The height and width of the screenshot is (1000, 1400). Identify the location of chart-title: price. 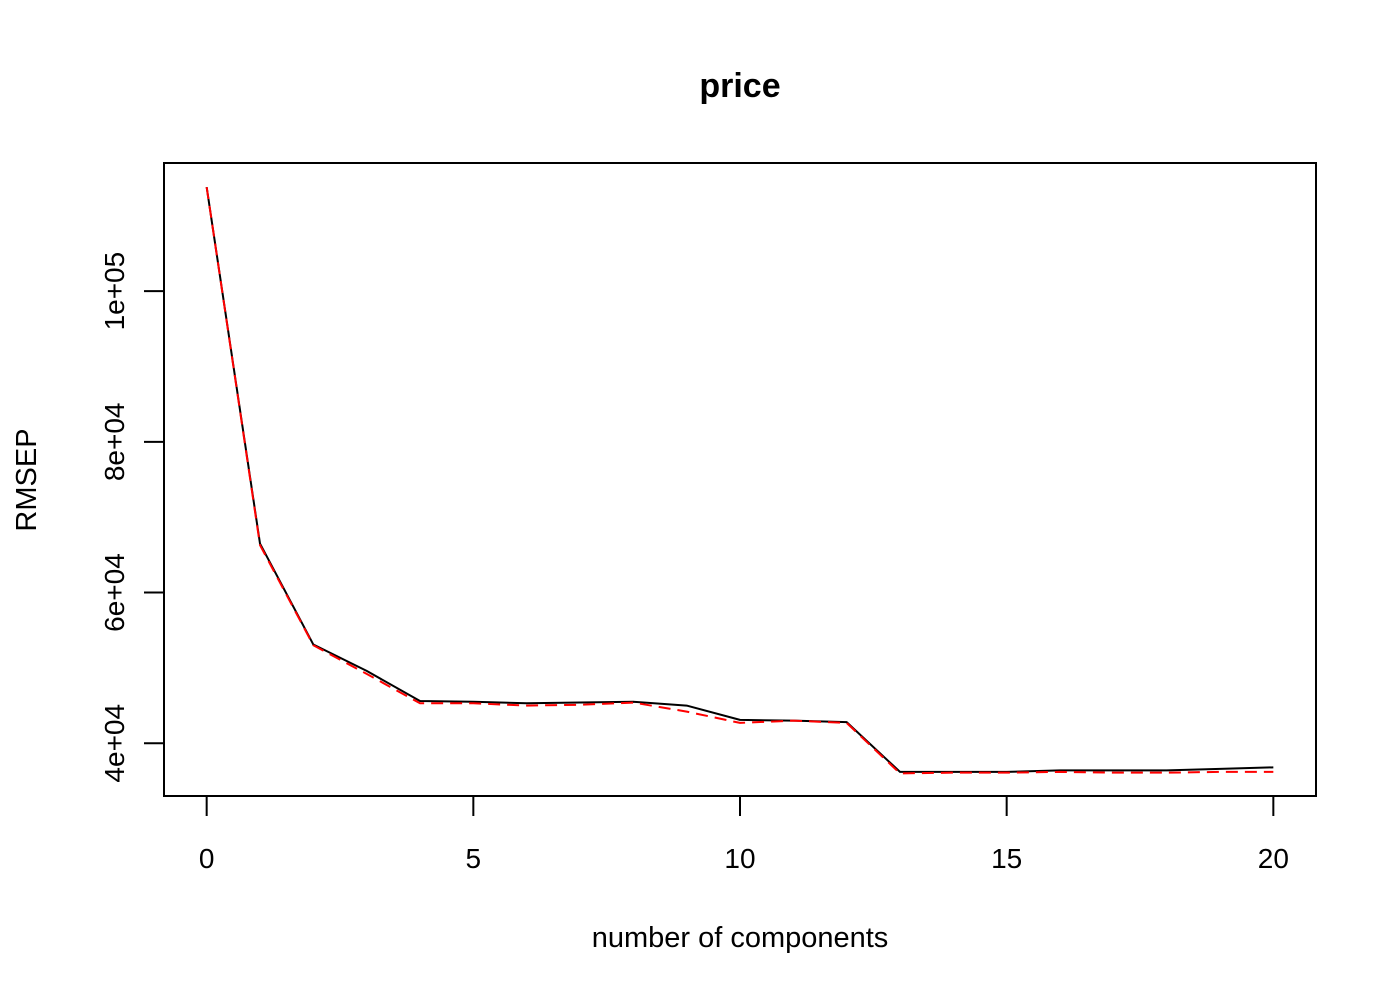
(739, 86).